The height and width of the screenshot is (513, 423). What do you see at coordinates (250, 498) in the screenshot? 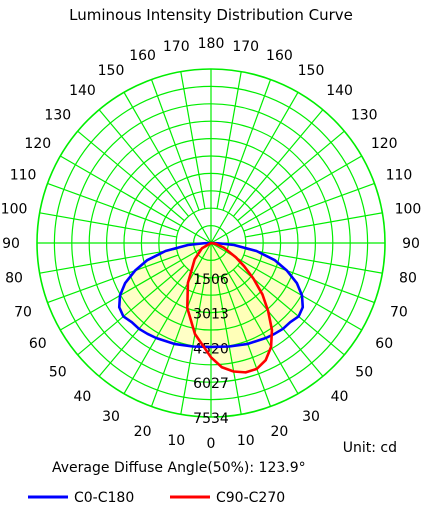
I see `legend-label: C90-C270` at bounding box center [250, 498].